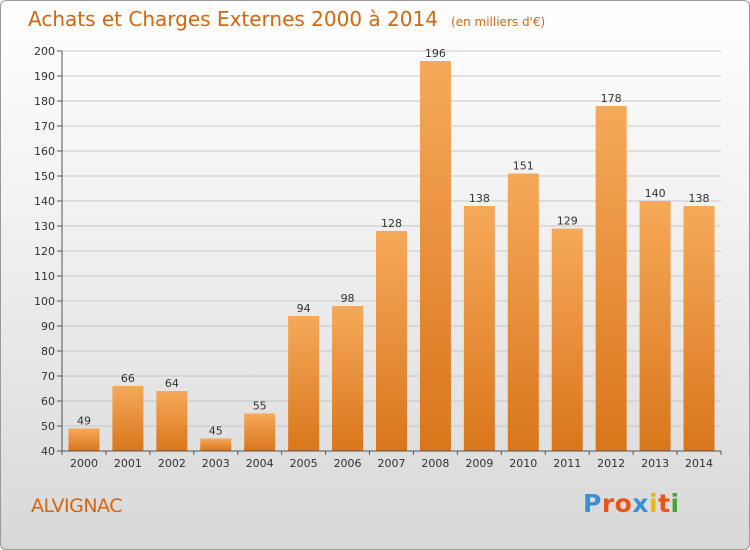  I want to click on y-tick-label: 190, so click(44, 76).